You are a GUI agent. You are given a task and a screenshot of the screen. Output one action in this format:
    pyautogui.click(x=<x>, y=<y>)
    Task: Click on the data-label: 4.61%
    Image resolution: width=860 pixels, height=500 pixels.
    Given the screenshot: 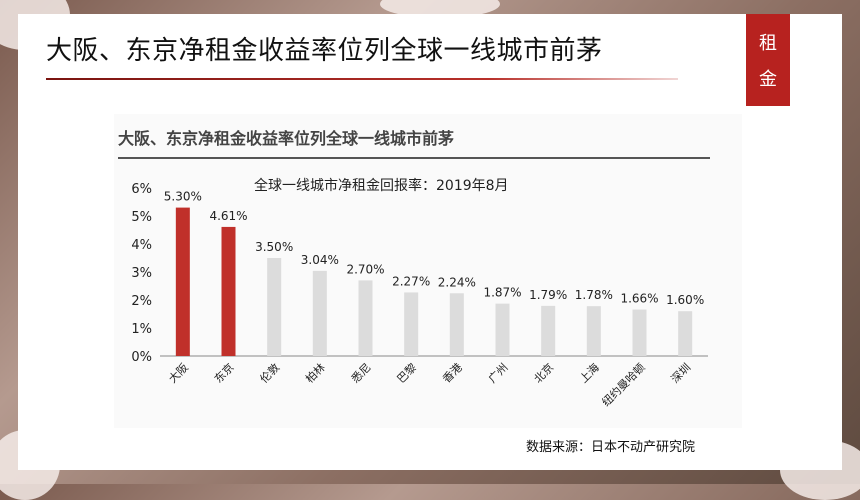 What is the action you would take?
    pyautogui.click(x=228, y=216)
    